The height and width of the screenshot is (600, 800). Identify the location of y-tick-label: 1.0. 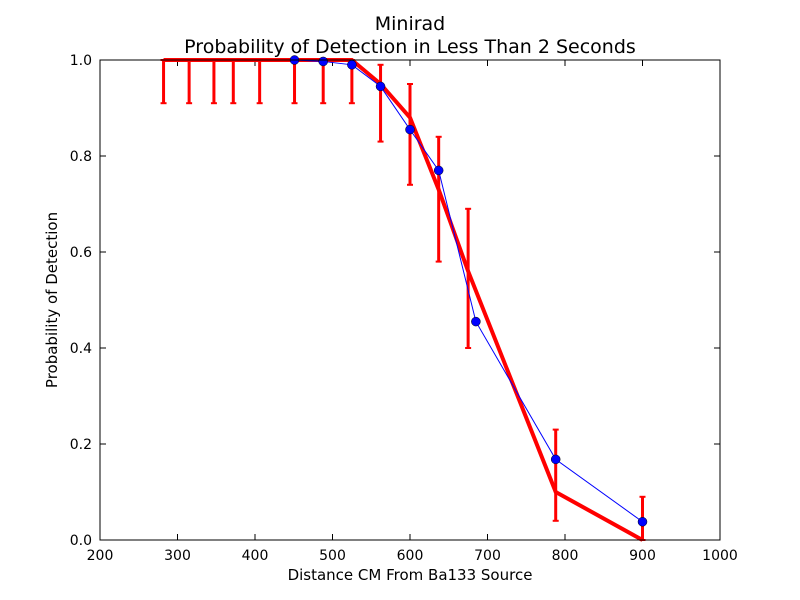
(81, 61).